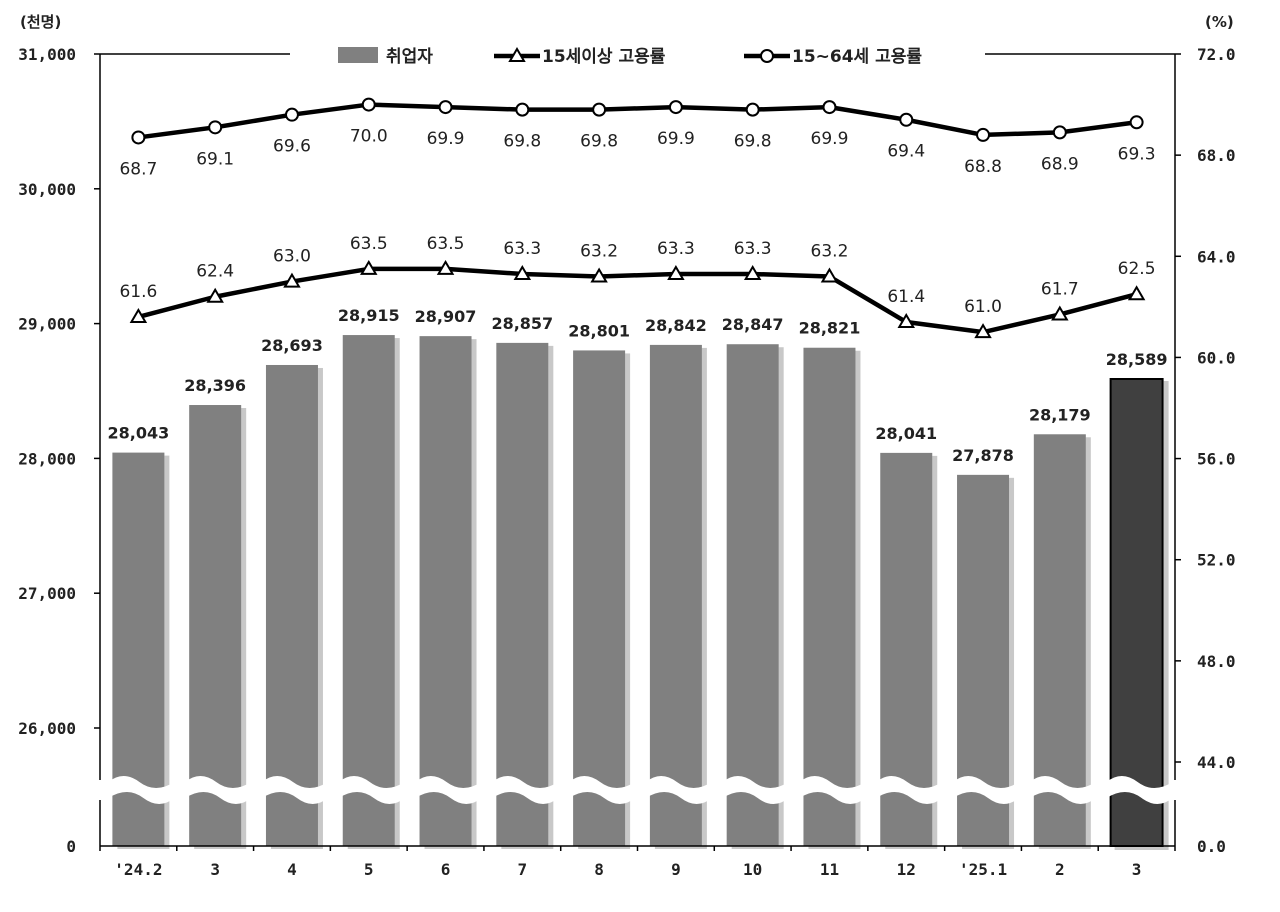 Image resolution: width=1280 pixels, height=912 pixels. I want to click on right-tick-label: 44.0, so click(1216, 762).